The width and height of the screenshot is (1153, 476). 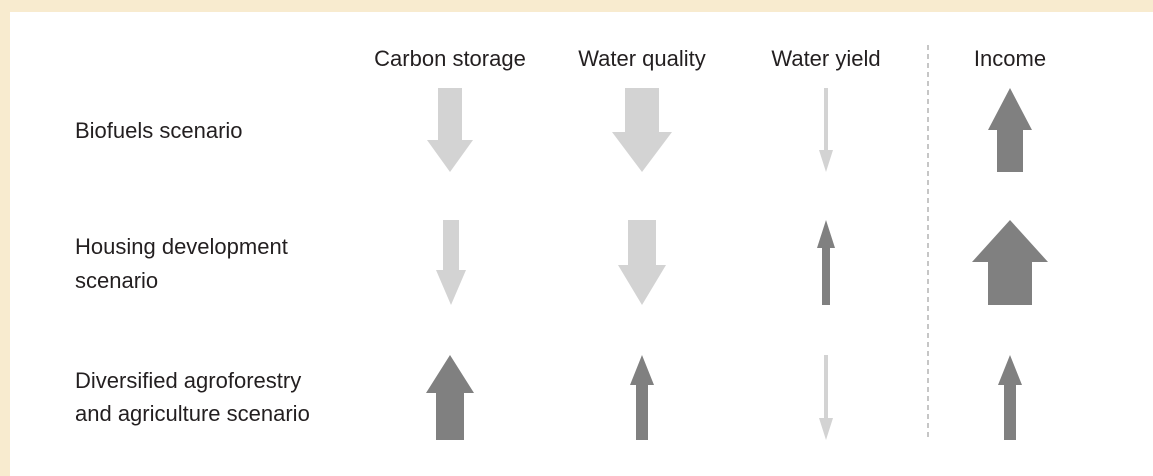 I want to click on column-header: Water quality, so click(x=642, y=58).